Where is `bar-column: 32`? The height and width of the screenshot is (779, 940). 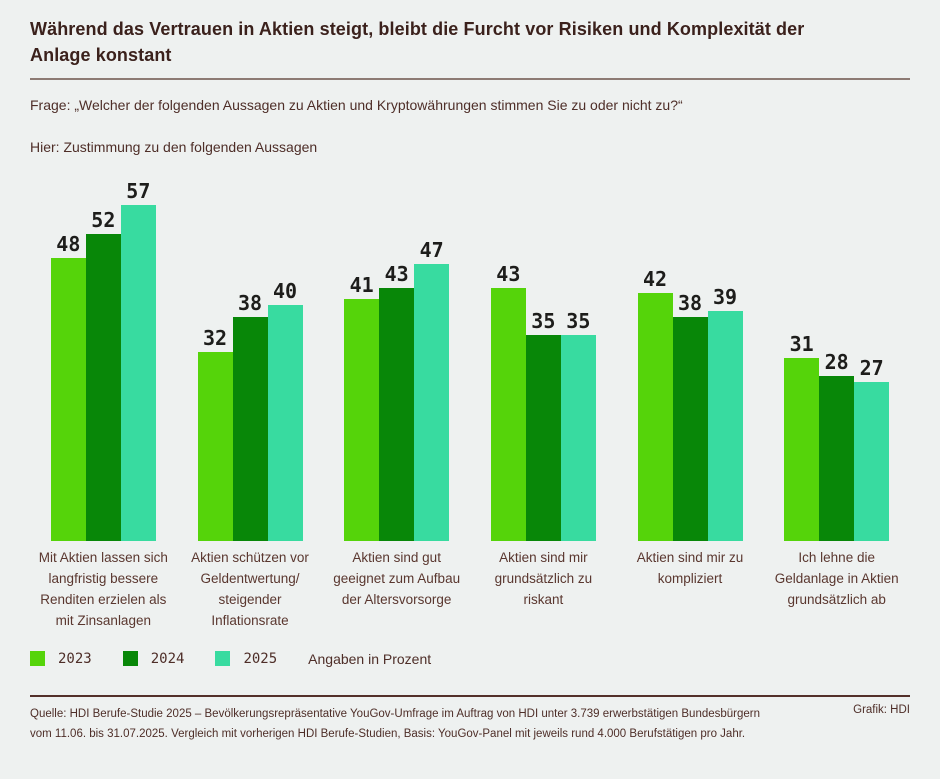
bar-column: 32 is located at coordinates (215, 434).